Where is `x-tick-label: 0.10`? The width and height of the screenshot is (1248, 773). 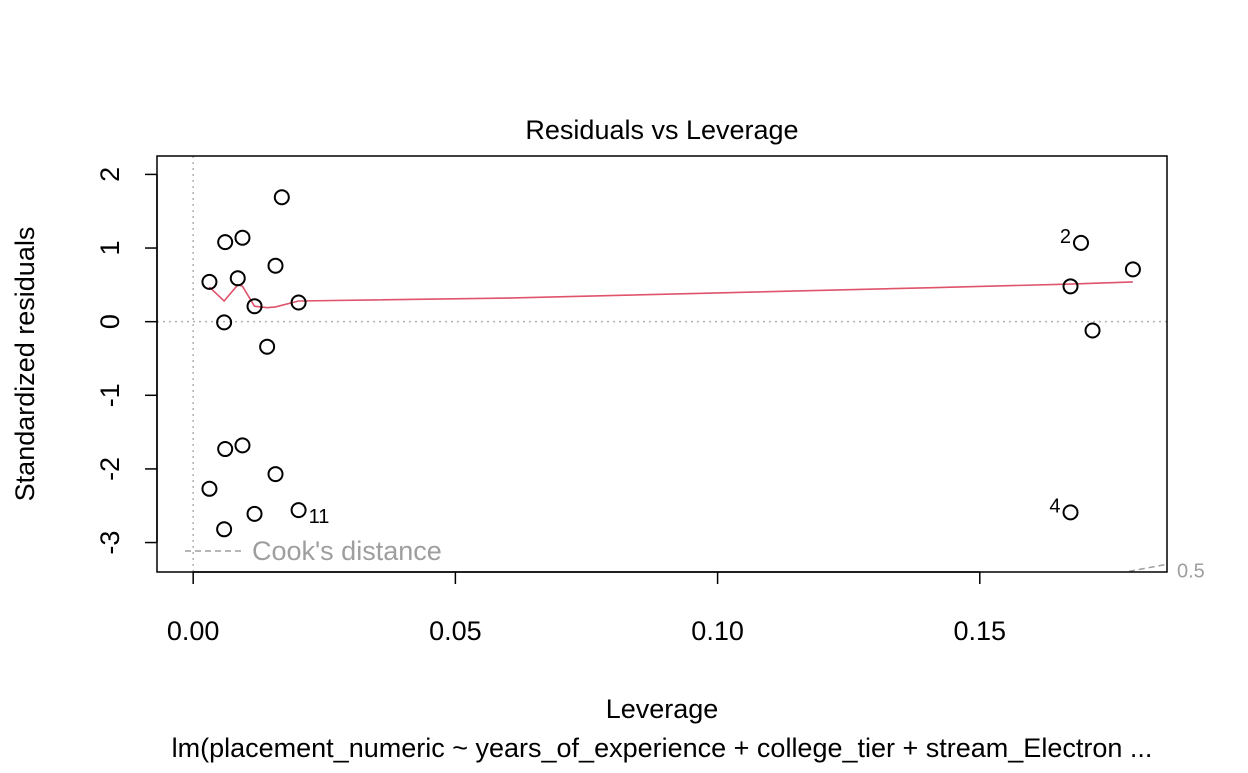
x-tick-label: 0.10 is located at coordinates (717, 631).